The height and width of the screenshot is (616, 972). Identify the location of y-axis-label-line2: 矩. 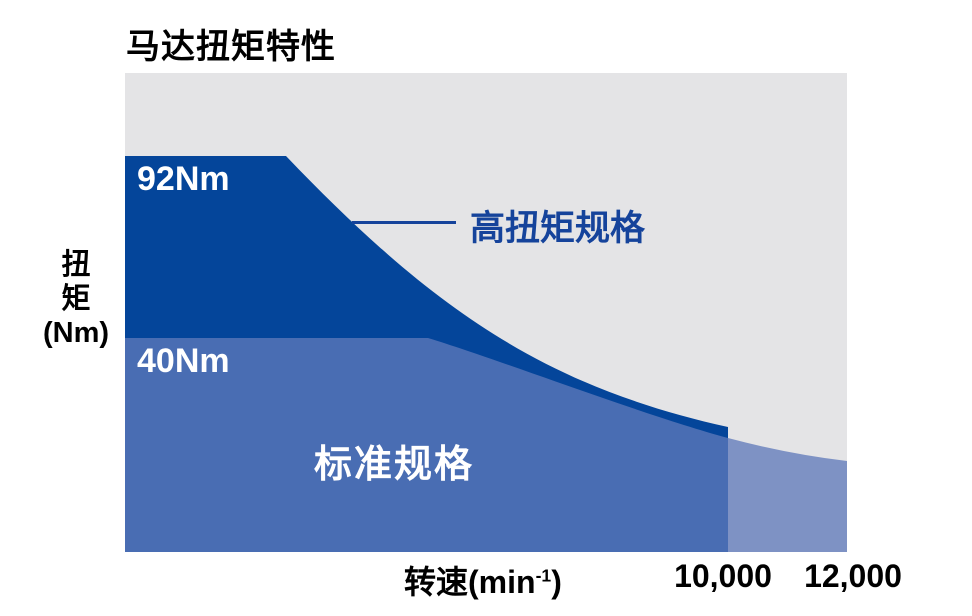
(76, 299).